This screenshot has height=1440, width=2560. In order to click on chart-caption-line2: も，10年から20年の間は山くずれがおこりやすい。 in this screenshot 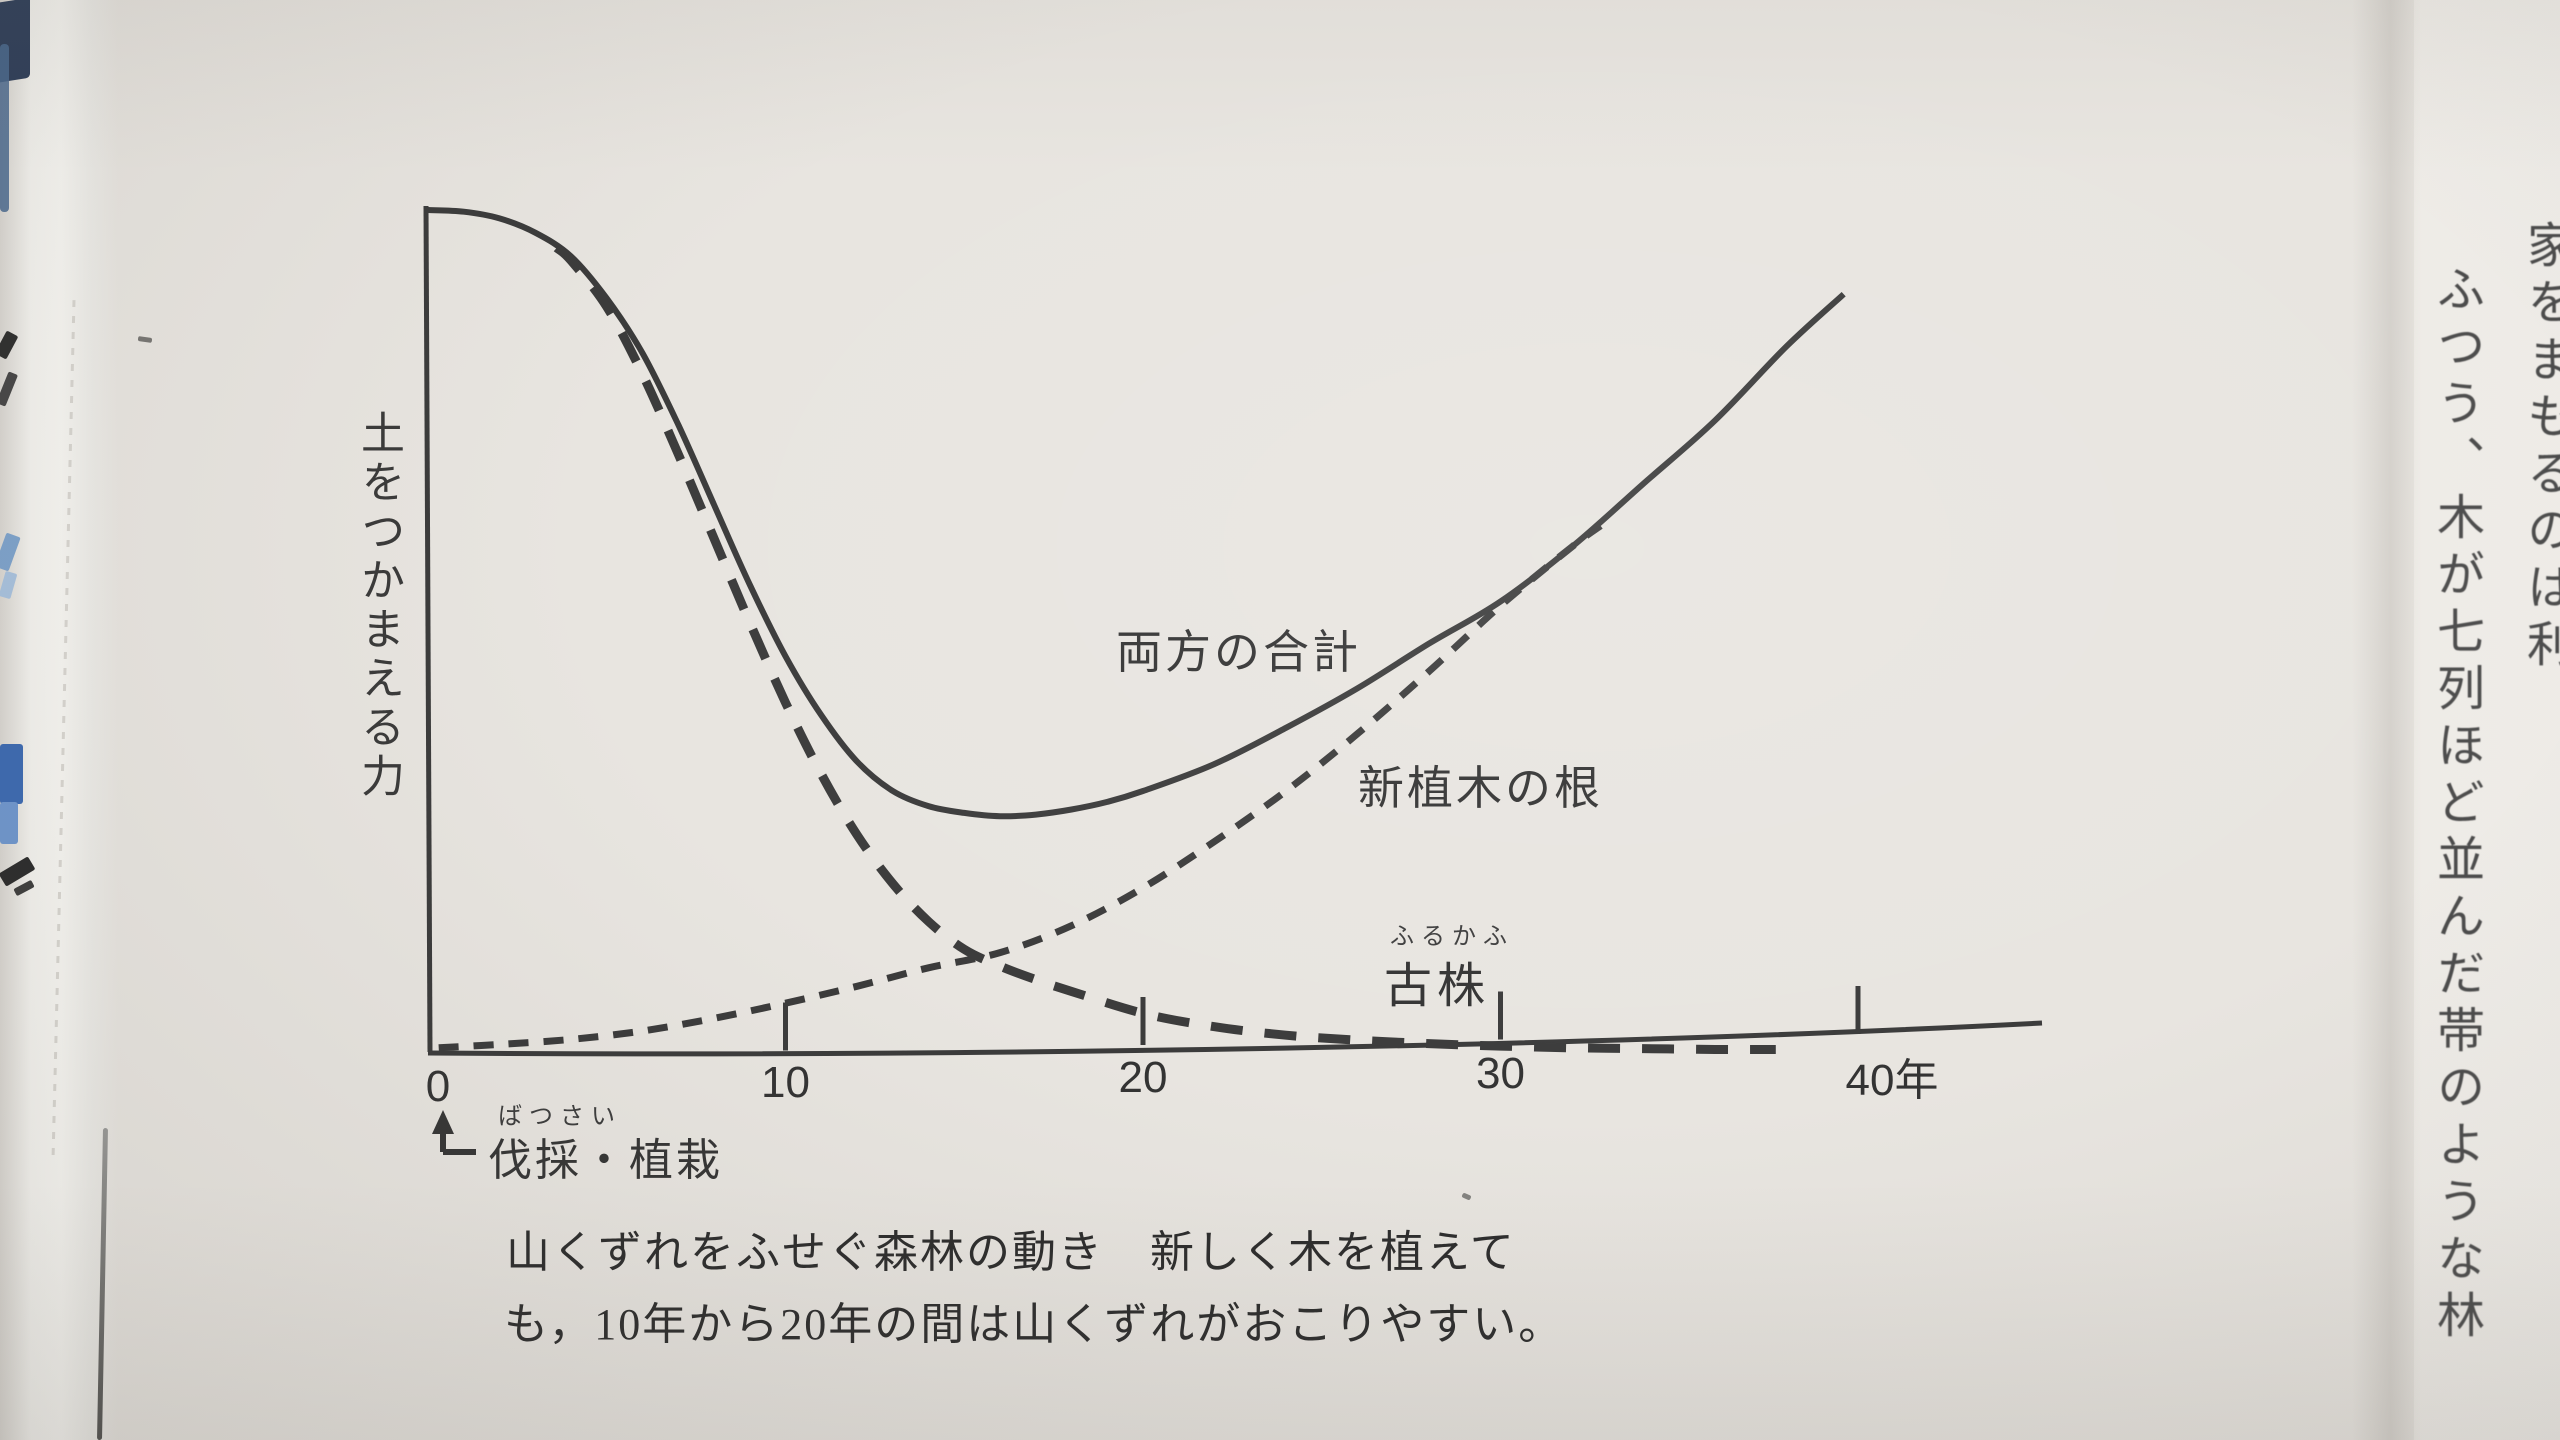, I will do `click(1034, 1324)`.